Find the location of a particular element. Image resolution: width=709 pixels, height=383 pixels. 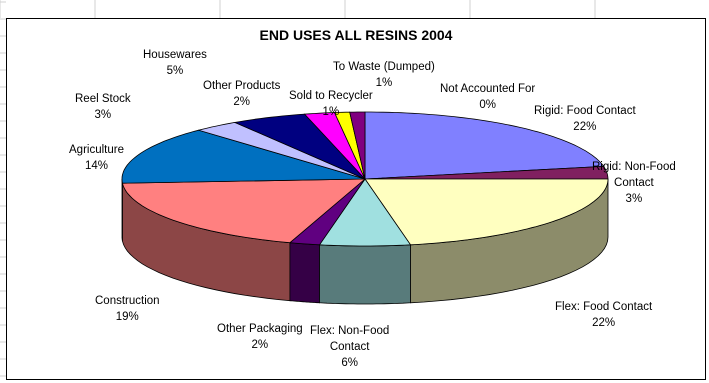

slice-label: Sold to Recycler 1% is located at coordinates (331, 104).